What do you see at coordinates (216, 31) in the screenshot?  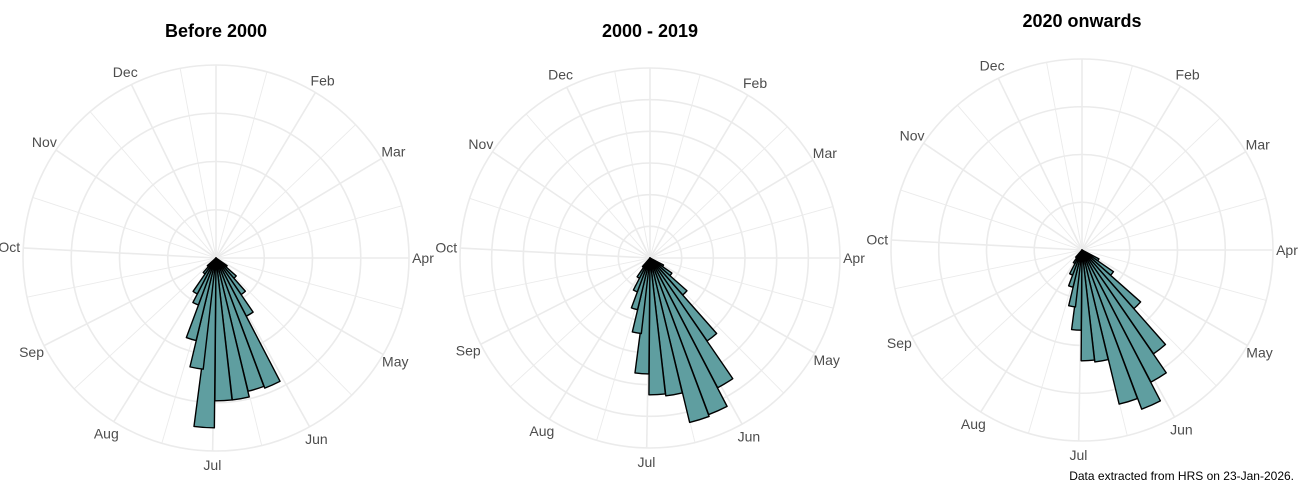 I see `chart-title: Before 2000` at bounding box center [216, 31].